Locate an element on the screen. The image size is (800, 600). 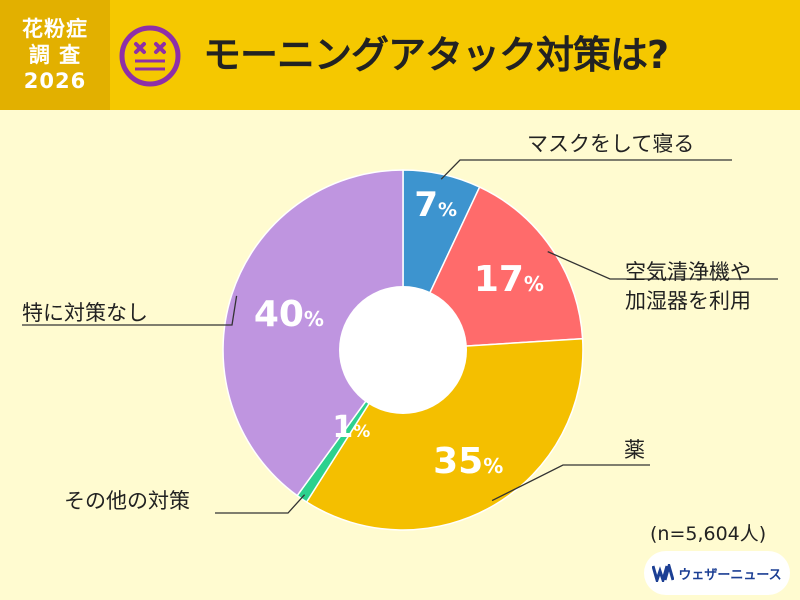
slice-value-5: 40% is located at coordinates (289, 314).